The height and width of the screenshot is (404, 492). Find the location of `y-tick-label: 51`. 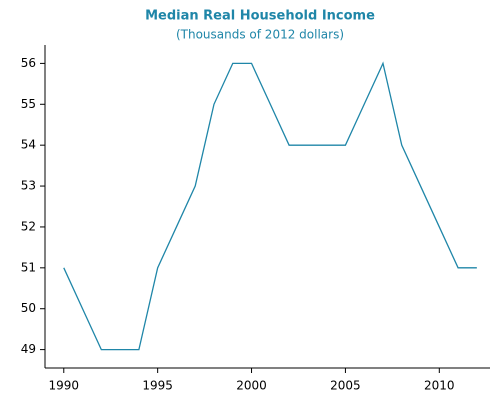

y-tick-label: 51 is located at coordinates (28, 267).